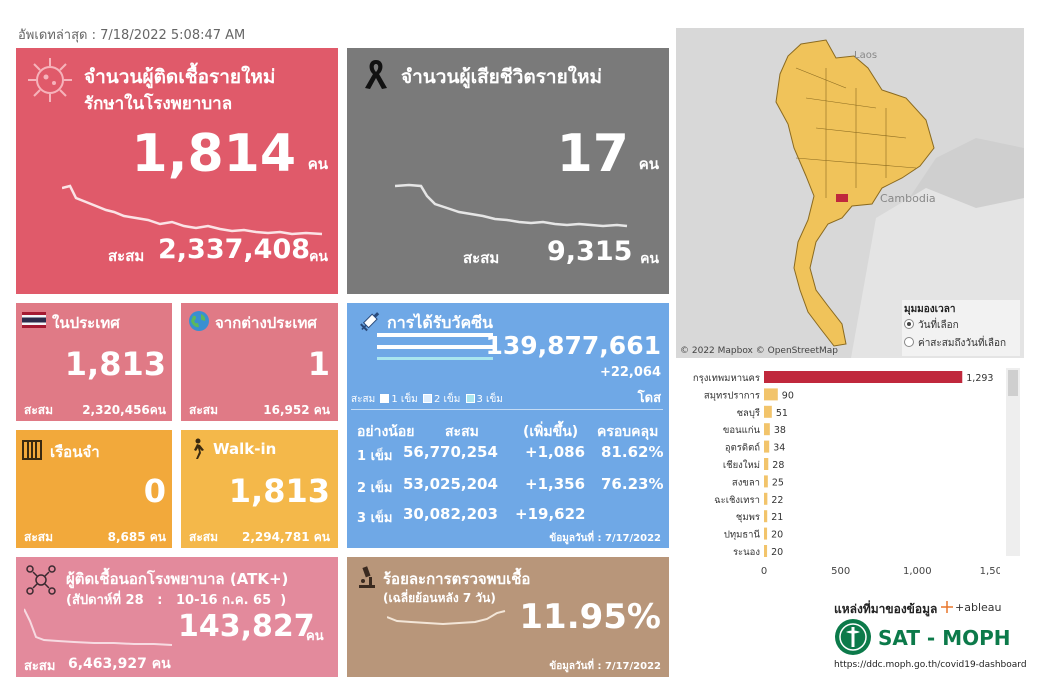 The width and height of the screenshot is (1037, 700). What do you see at coordinates (555, 452) in the screenshot?
I see `vaccine-row1-inc: +1,086` at bounding box center [555, 452].